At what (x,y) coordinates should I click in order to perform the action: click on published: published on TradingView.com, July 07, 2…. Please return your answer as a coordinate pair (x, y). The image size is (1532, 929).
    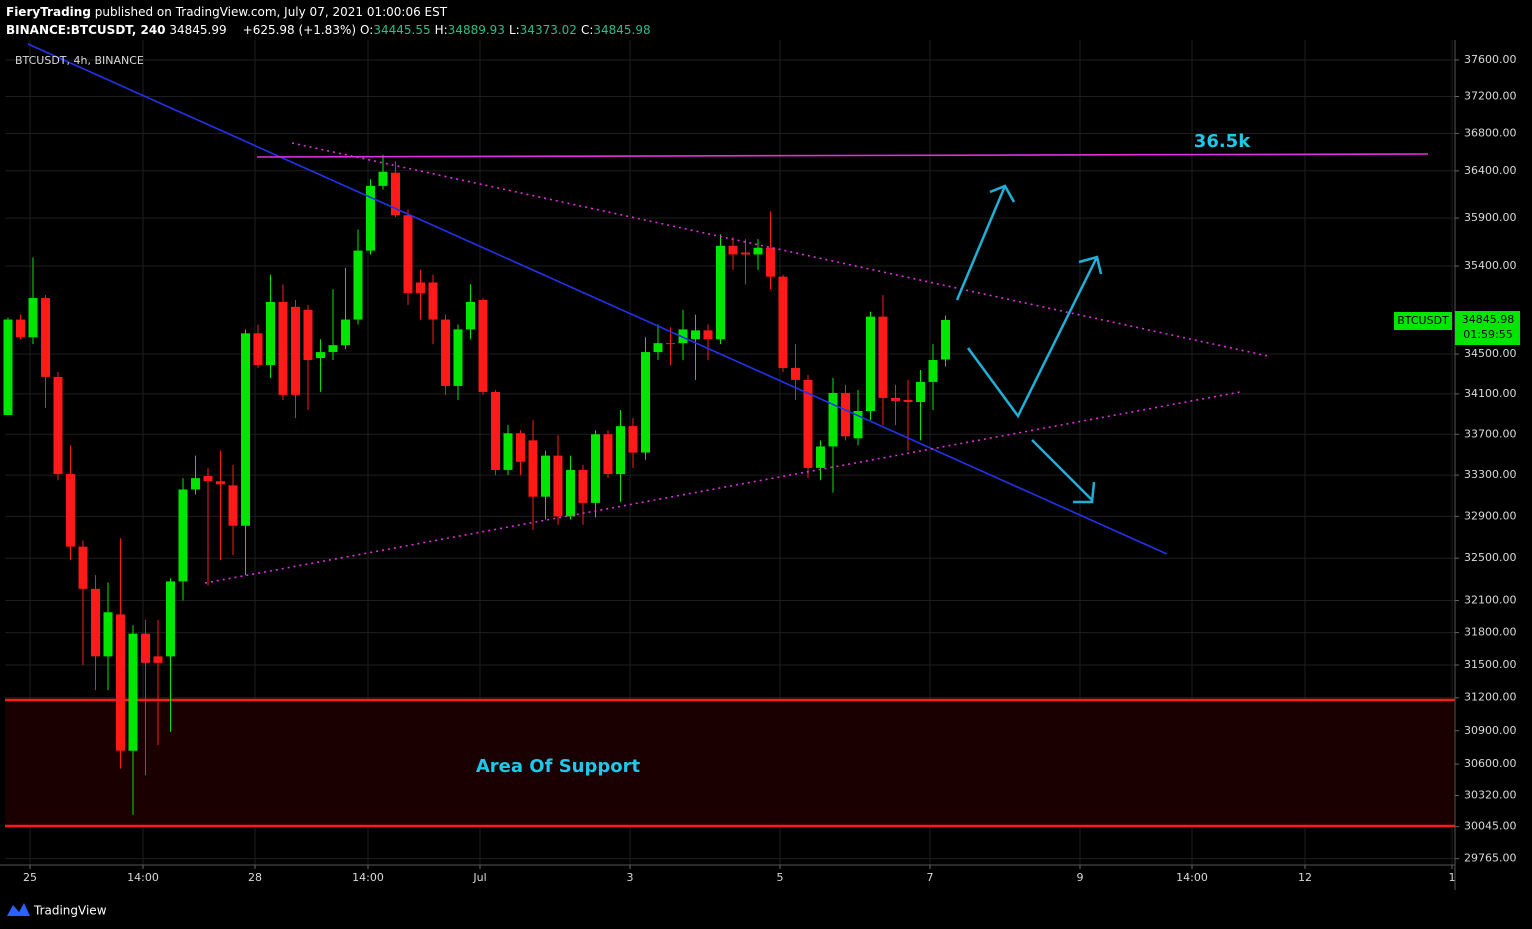
    Looking at the image, I should click on (271, 12).